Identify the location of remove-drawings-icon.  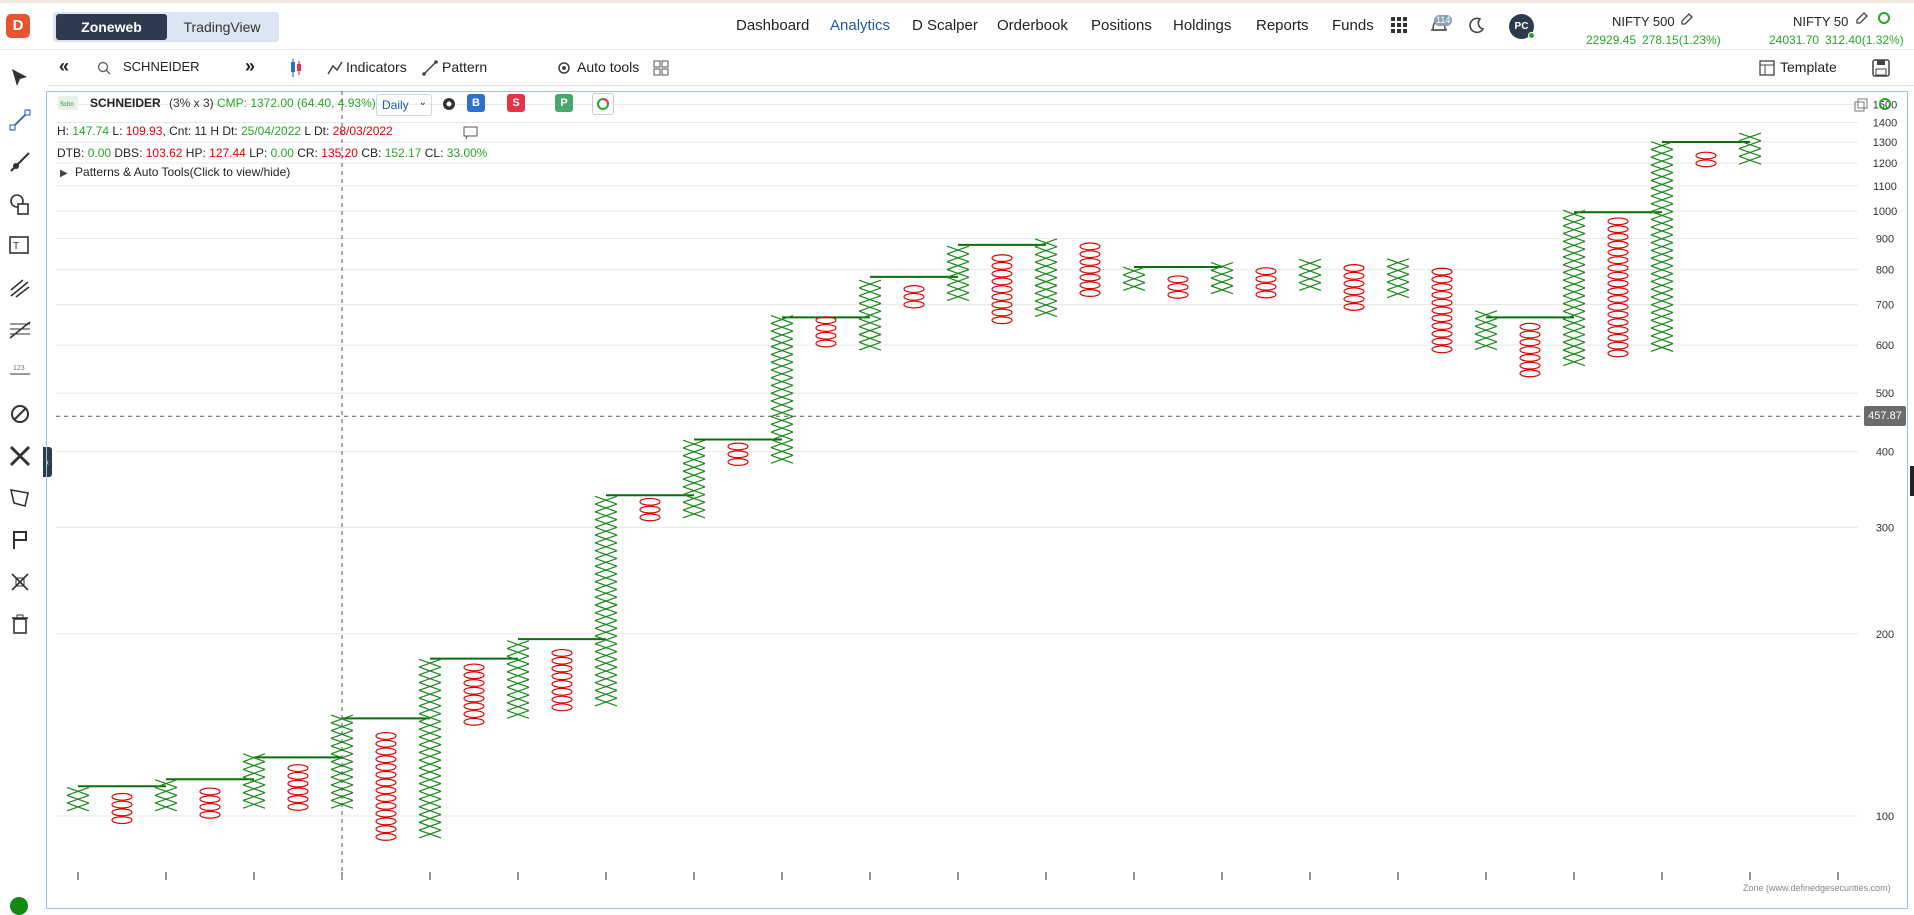
(20, 582).